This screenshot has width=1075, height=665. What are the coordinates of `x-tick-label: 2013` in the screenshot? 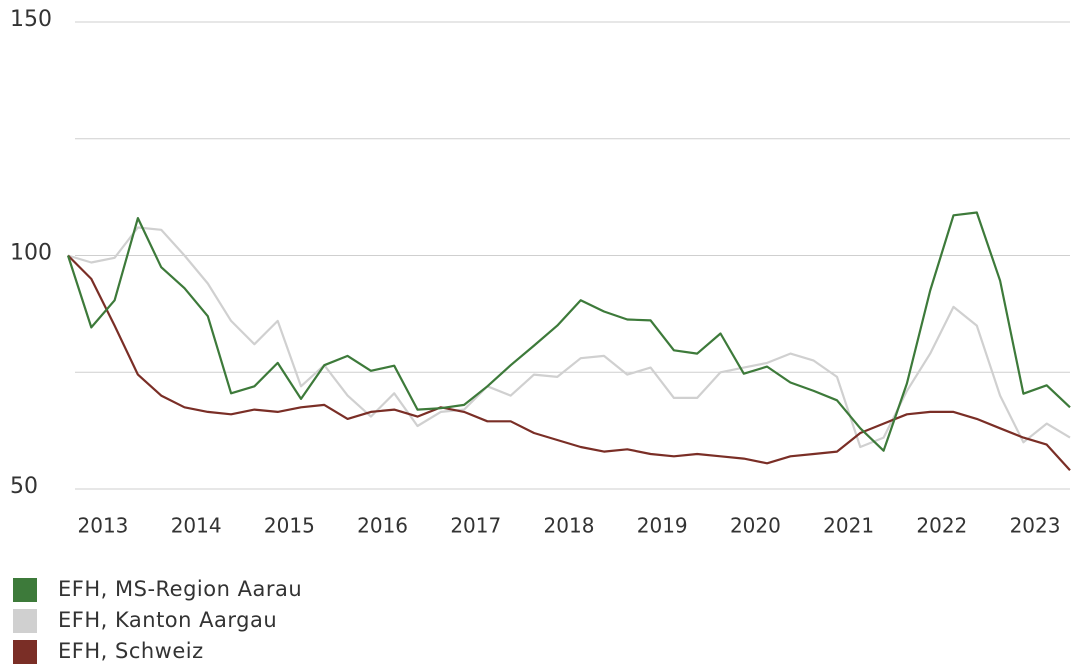 It's located at (103, 526).